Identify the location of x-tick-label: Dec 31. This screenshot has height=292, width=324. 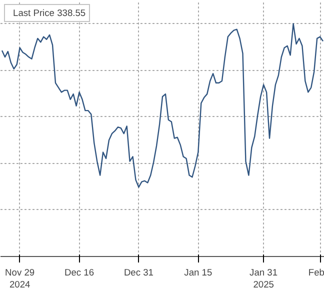
(139, 273).